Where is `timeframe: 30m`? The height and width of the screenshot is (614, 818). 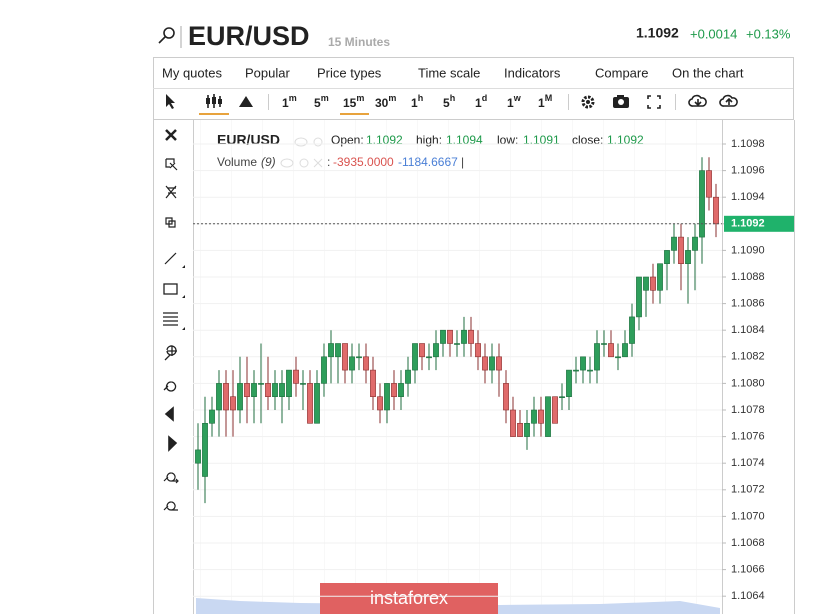
timeframe: 30m is located at coordinates (385, 101).